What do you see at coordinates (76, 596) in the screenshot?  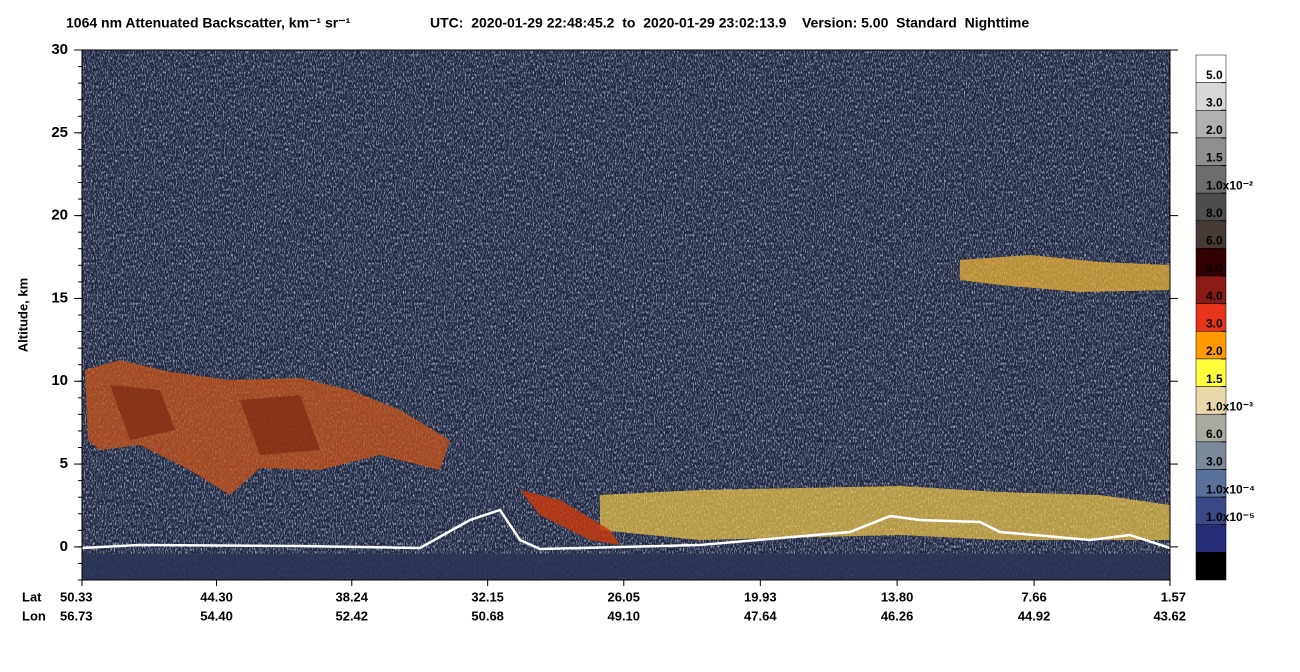 I see `lat-label: 50.33` at bounding box center [76, 596].